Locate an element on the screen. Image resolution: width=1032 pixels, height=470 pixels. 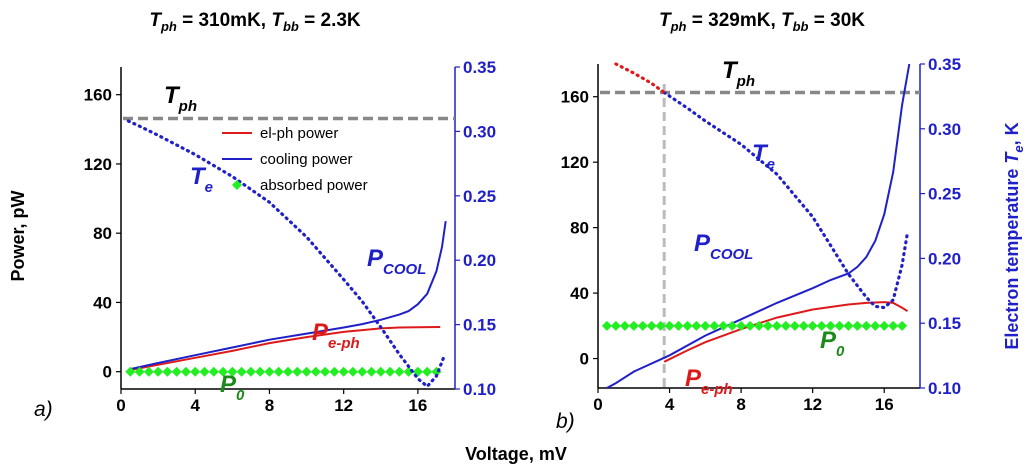
panel-b-y-tick-label-left: 80 is located at coordinates (579, 228).